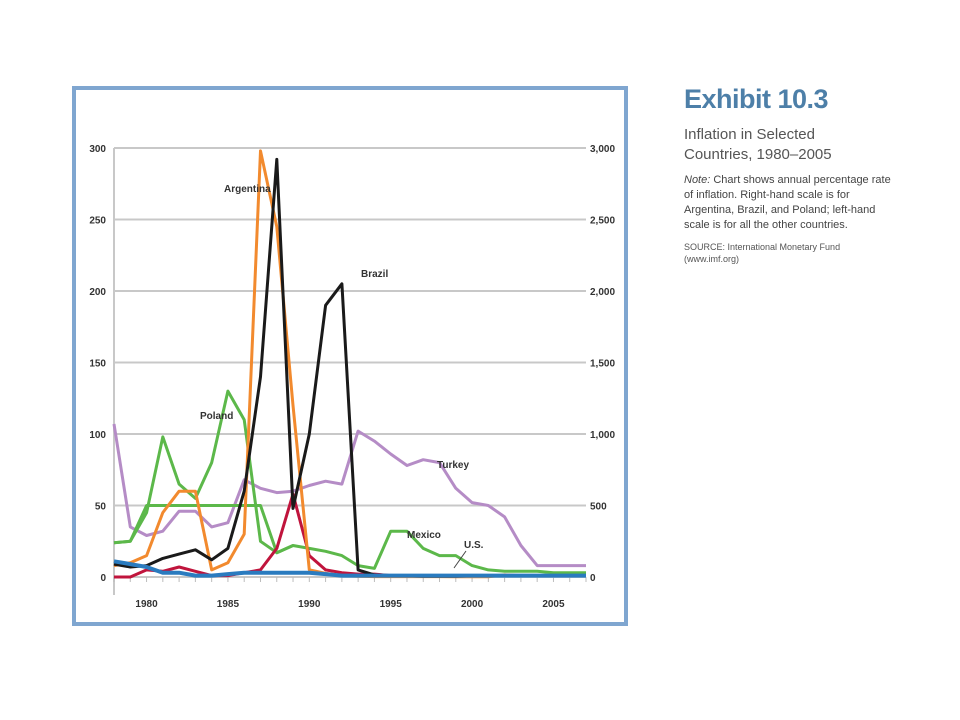  Describe the element at coordinates (349, 495) in the screenshot. I see `turkey-series-line` at that location.